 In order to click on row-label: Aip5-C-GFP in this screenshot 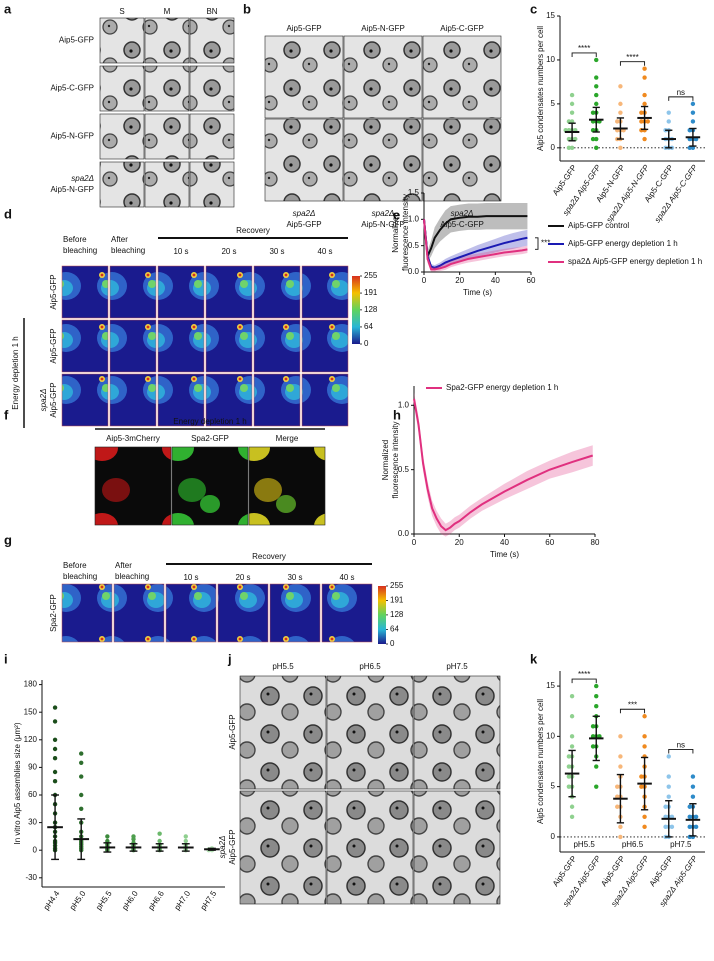, I will do `click(72, 88)`.